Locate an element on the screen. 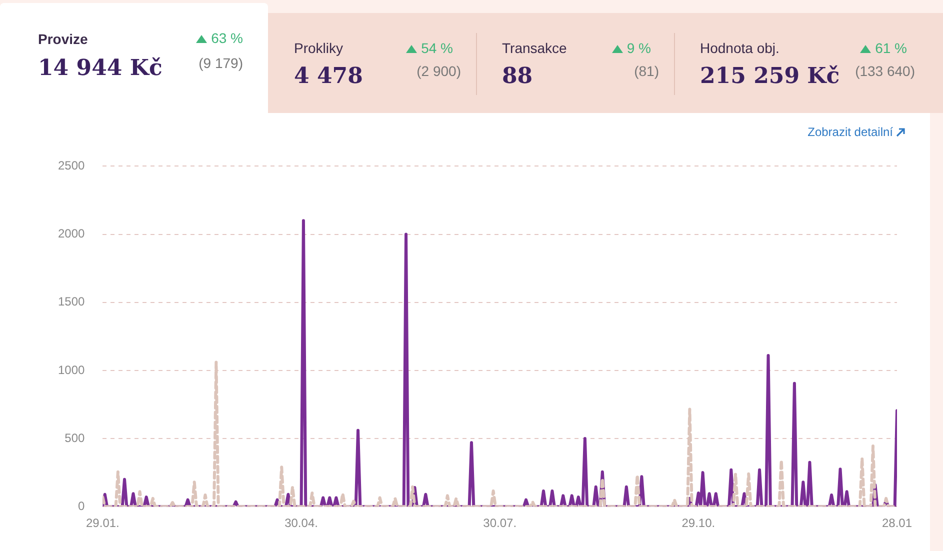  x-tick-label: 30.07. is located at coordinates (500, 523).